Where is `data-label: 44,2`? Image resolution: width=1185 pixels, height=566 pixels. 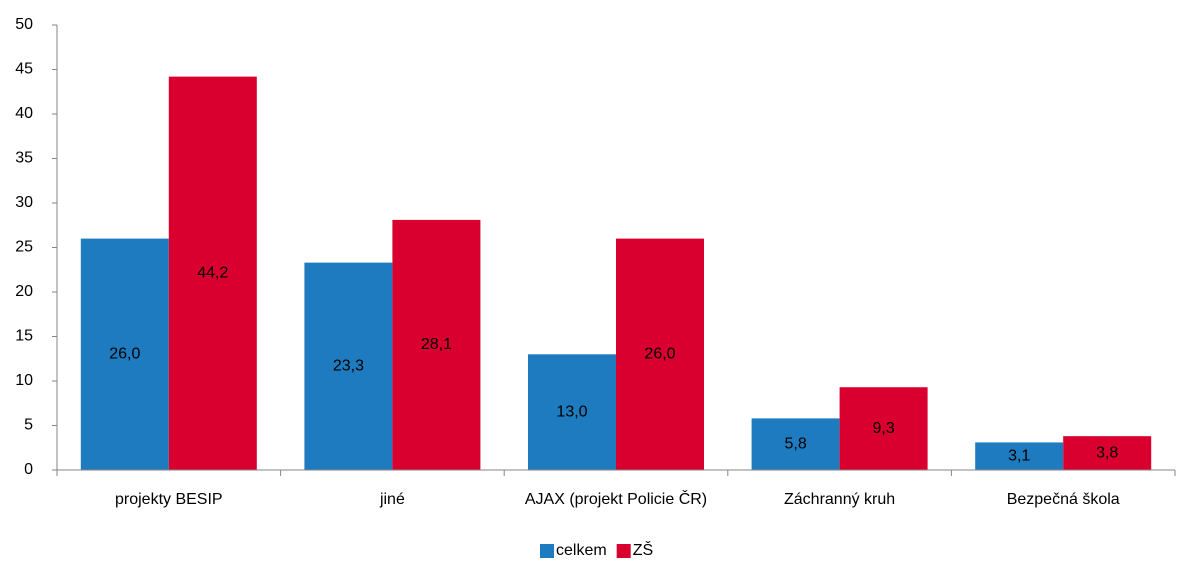
data-label: 44,2 is located at coordinates (212, 273).